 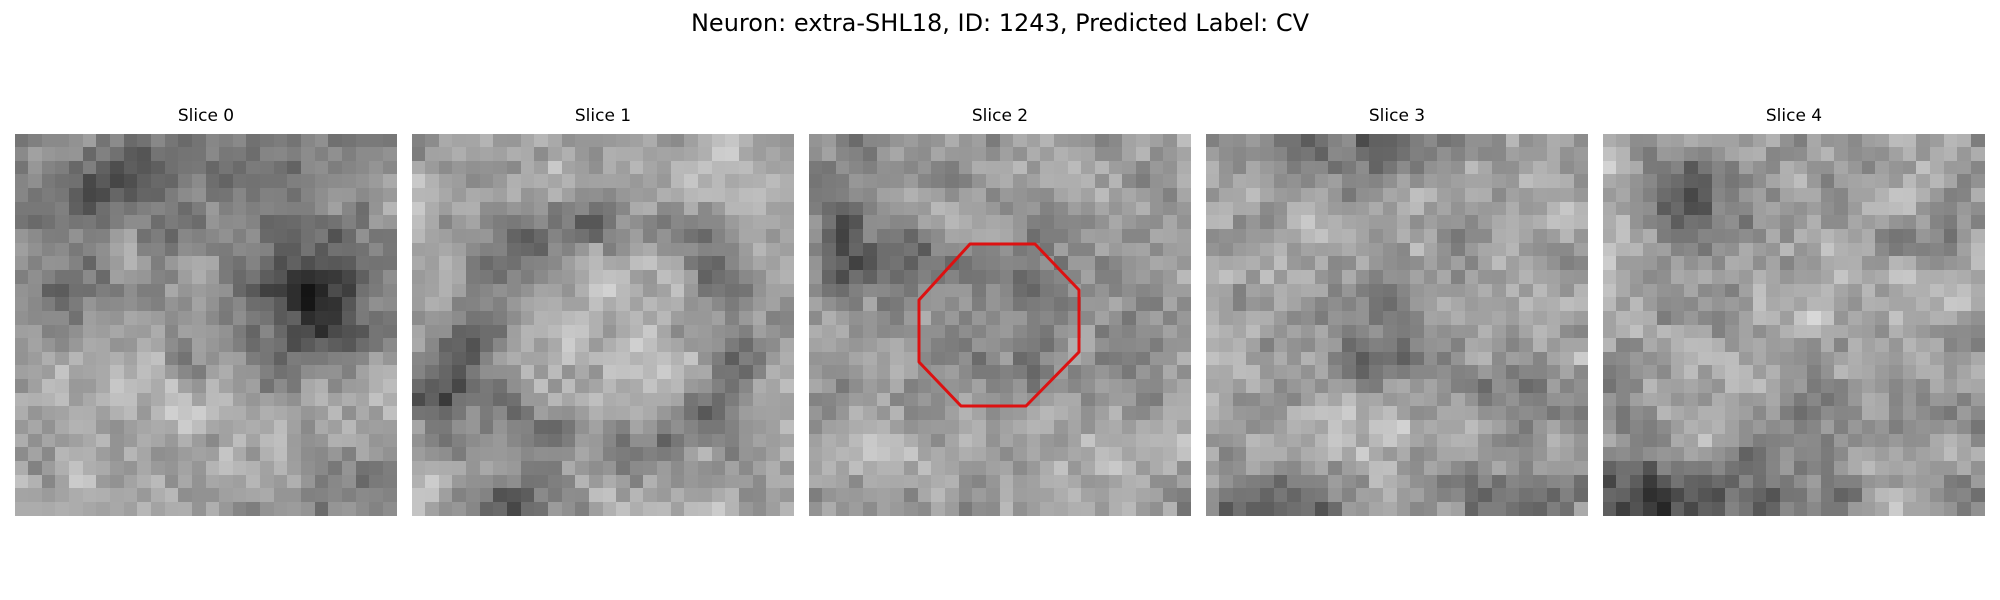 I want to click on slice-panel-4: Slice 4, so click(x=1794, y=314).